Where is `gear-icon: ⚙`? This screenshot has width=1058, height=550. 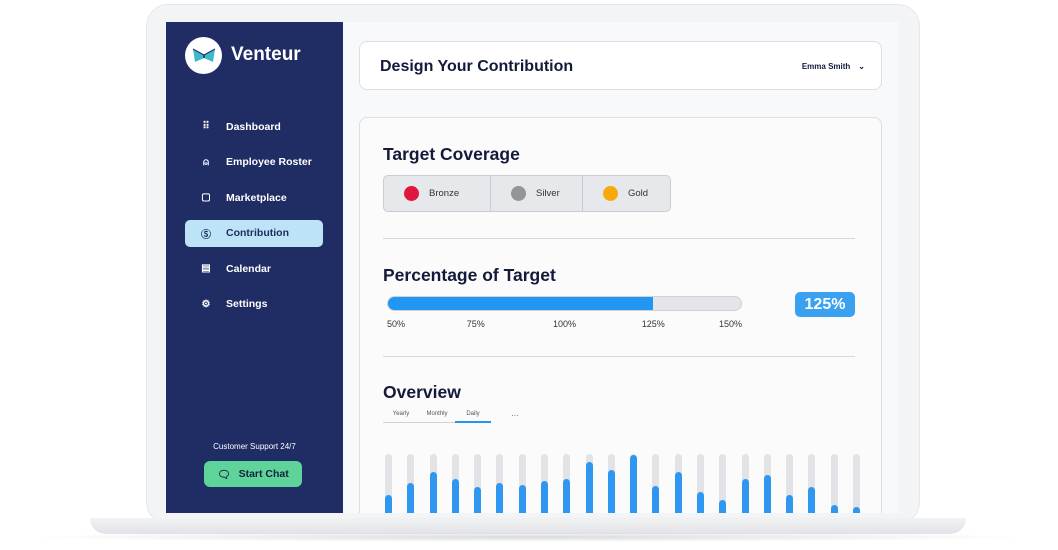 gear-icon: ⚙ is located at coordinates (206, 304).